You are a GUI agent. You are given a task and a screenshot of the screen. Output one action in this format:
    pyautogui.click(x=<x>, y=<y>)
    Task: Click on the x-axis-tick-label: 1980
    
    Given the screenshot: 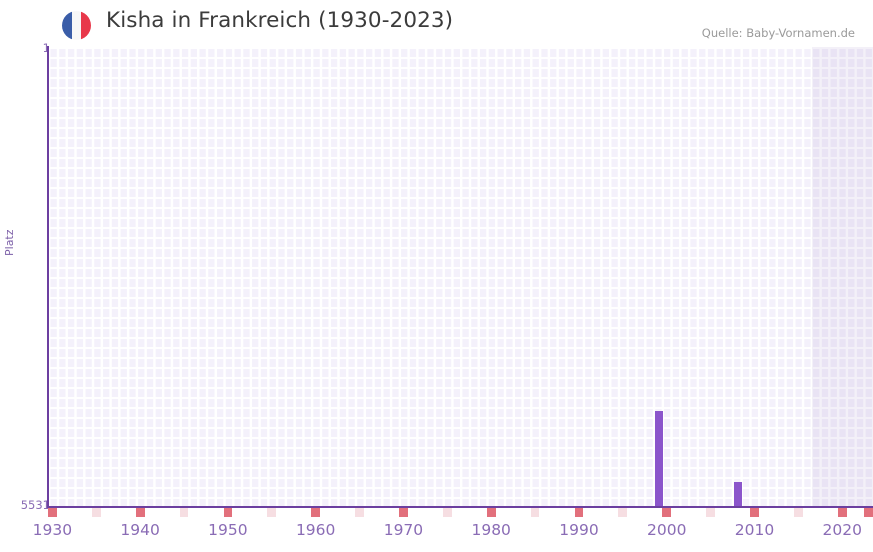 What is the action you would take?
    pyautogui.click(x=491, y=530)
    